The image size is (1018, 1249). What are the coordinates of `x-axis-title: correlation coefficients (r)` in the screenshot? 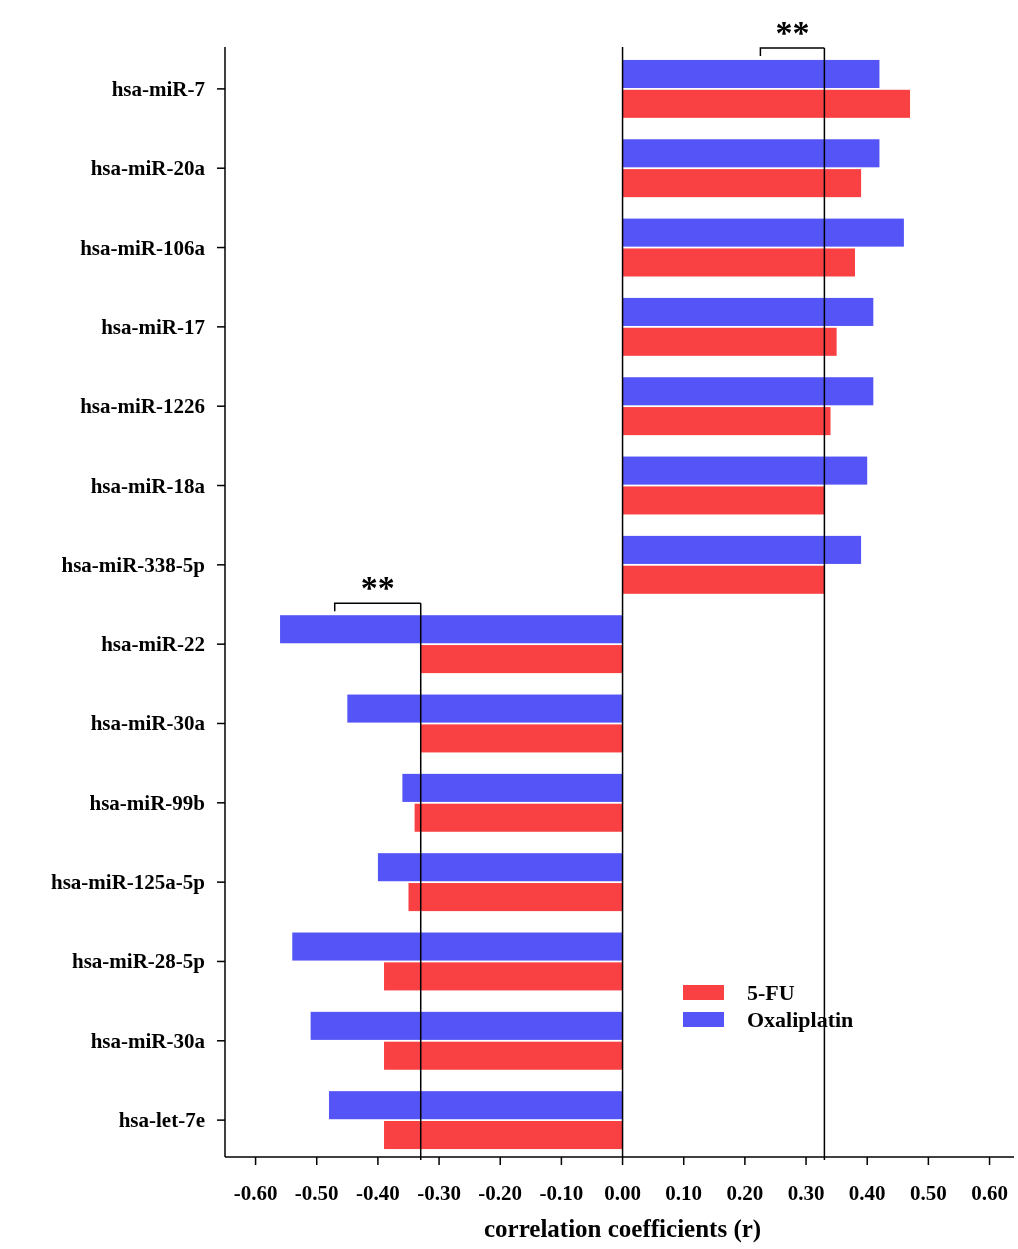 It's located at (622, 1229).